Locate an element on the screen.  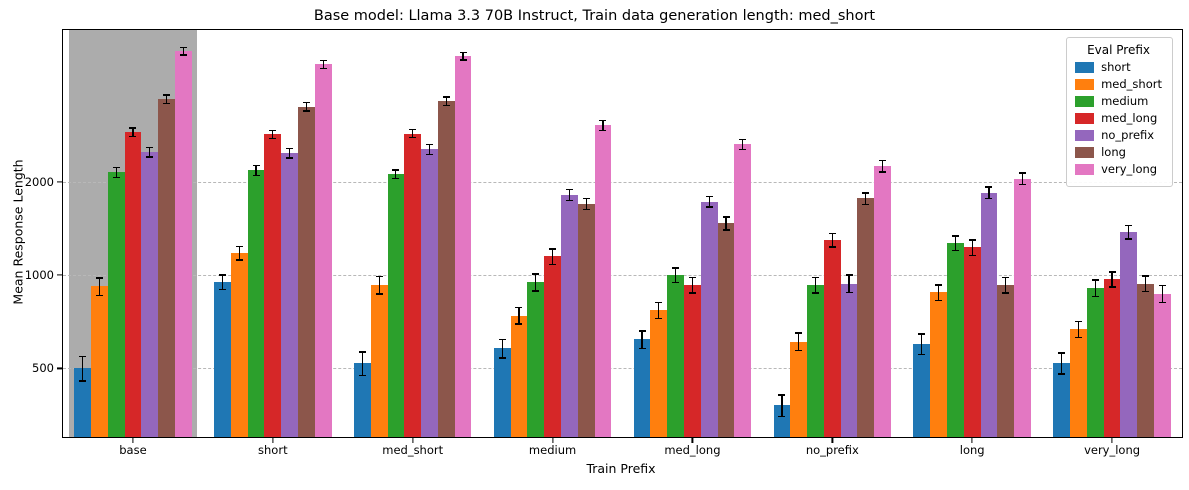
legend-entry: med_short is located at coordinates (1118, 84).